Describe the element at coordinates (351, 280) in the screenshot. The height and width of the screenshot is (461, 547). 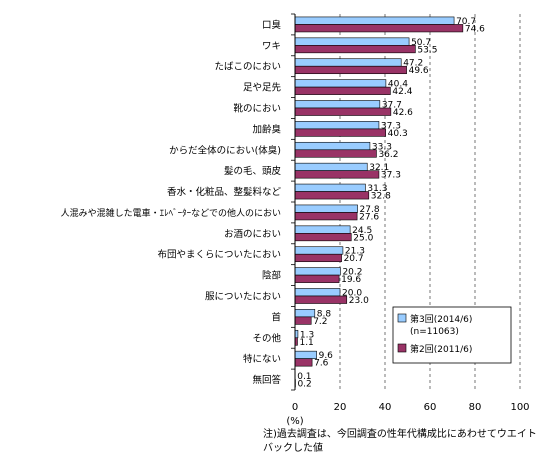
I see `value-label: 19.6` at that location.